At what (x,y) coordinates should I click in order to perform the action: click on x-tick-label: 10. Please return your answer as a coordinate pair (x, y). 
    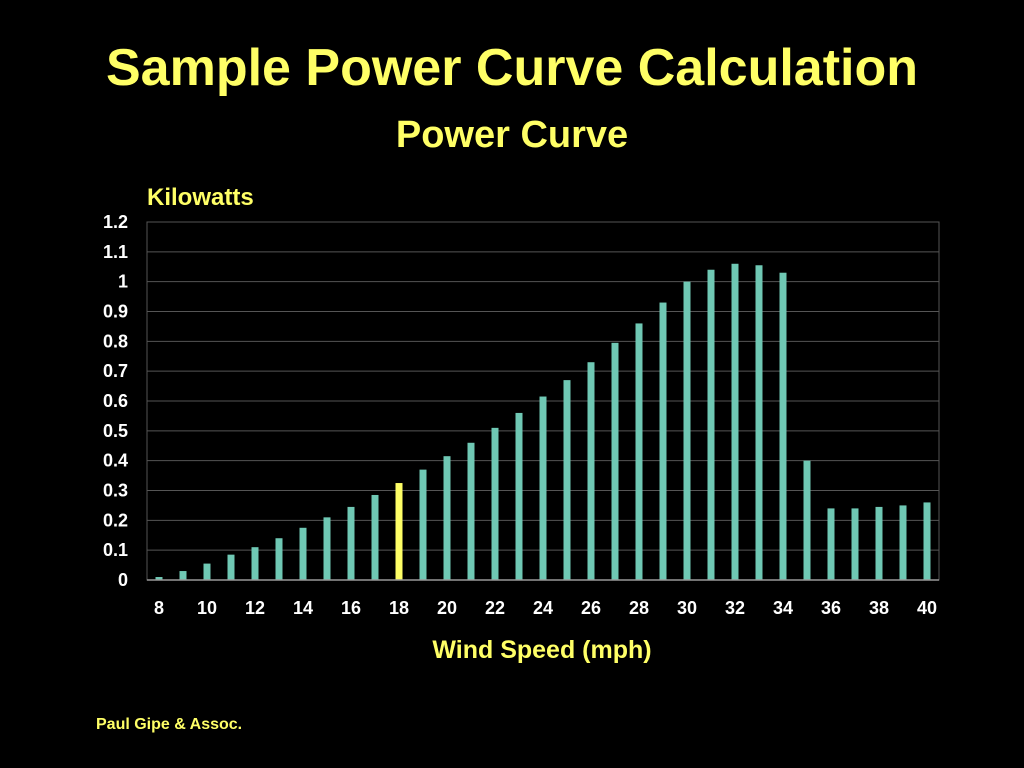
    Looking at the image, I should click on (207, 608).